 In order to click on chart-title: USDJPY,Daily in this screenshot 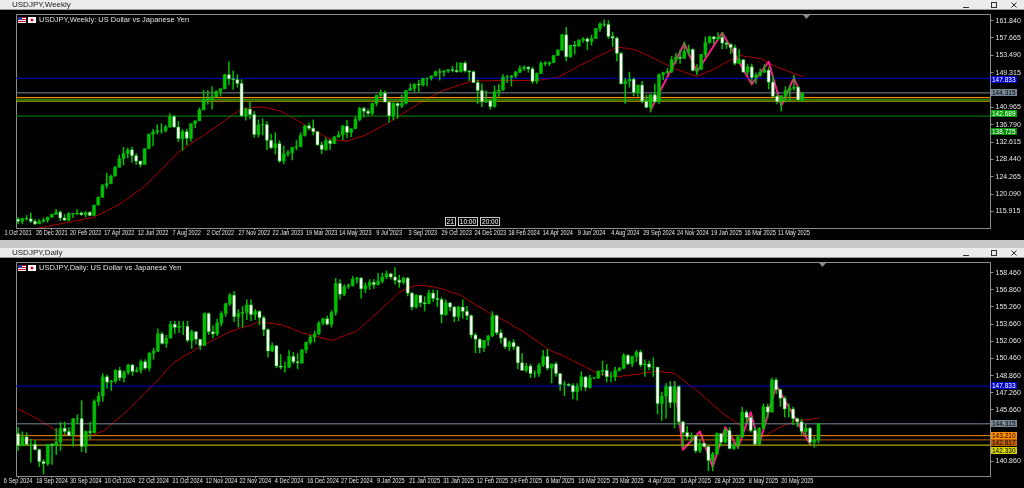, I will do `click(37, 252)`.